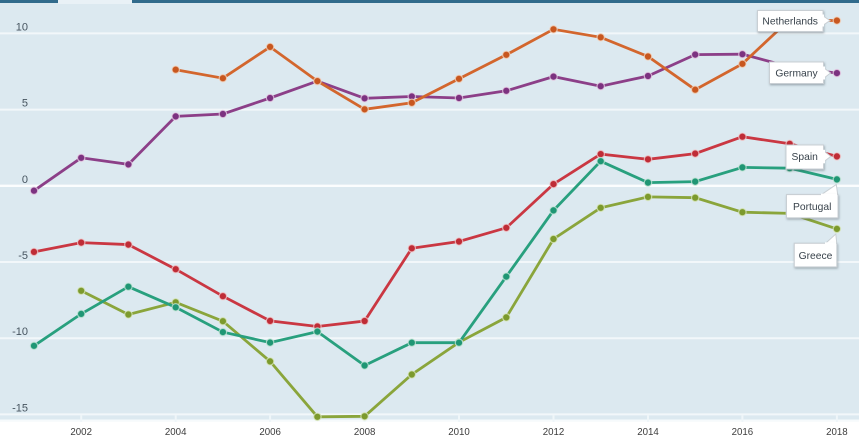 Image resolution: width=859 pixels, height=445 pixels. Describe the element at coordinates (805, 157) in the screenshot. I see `svg-text: Spain` at that location.